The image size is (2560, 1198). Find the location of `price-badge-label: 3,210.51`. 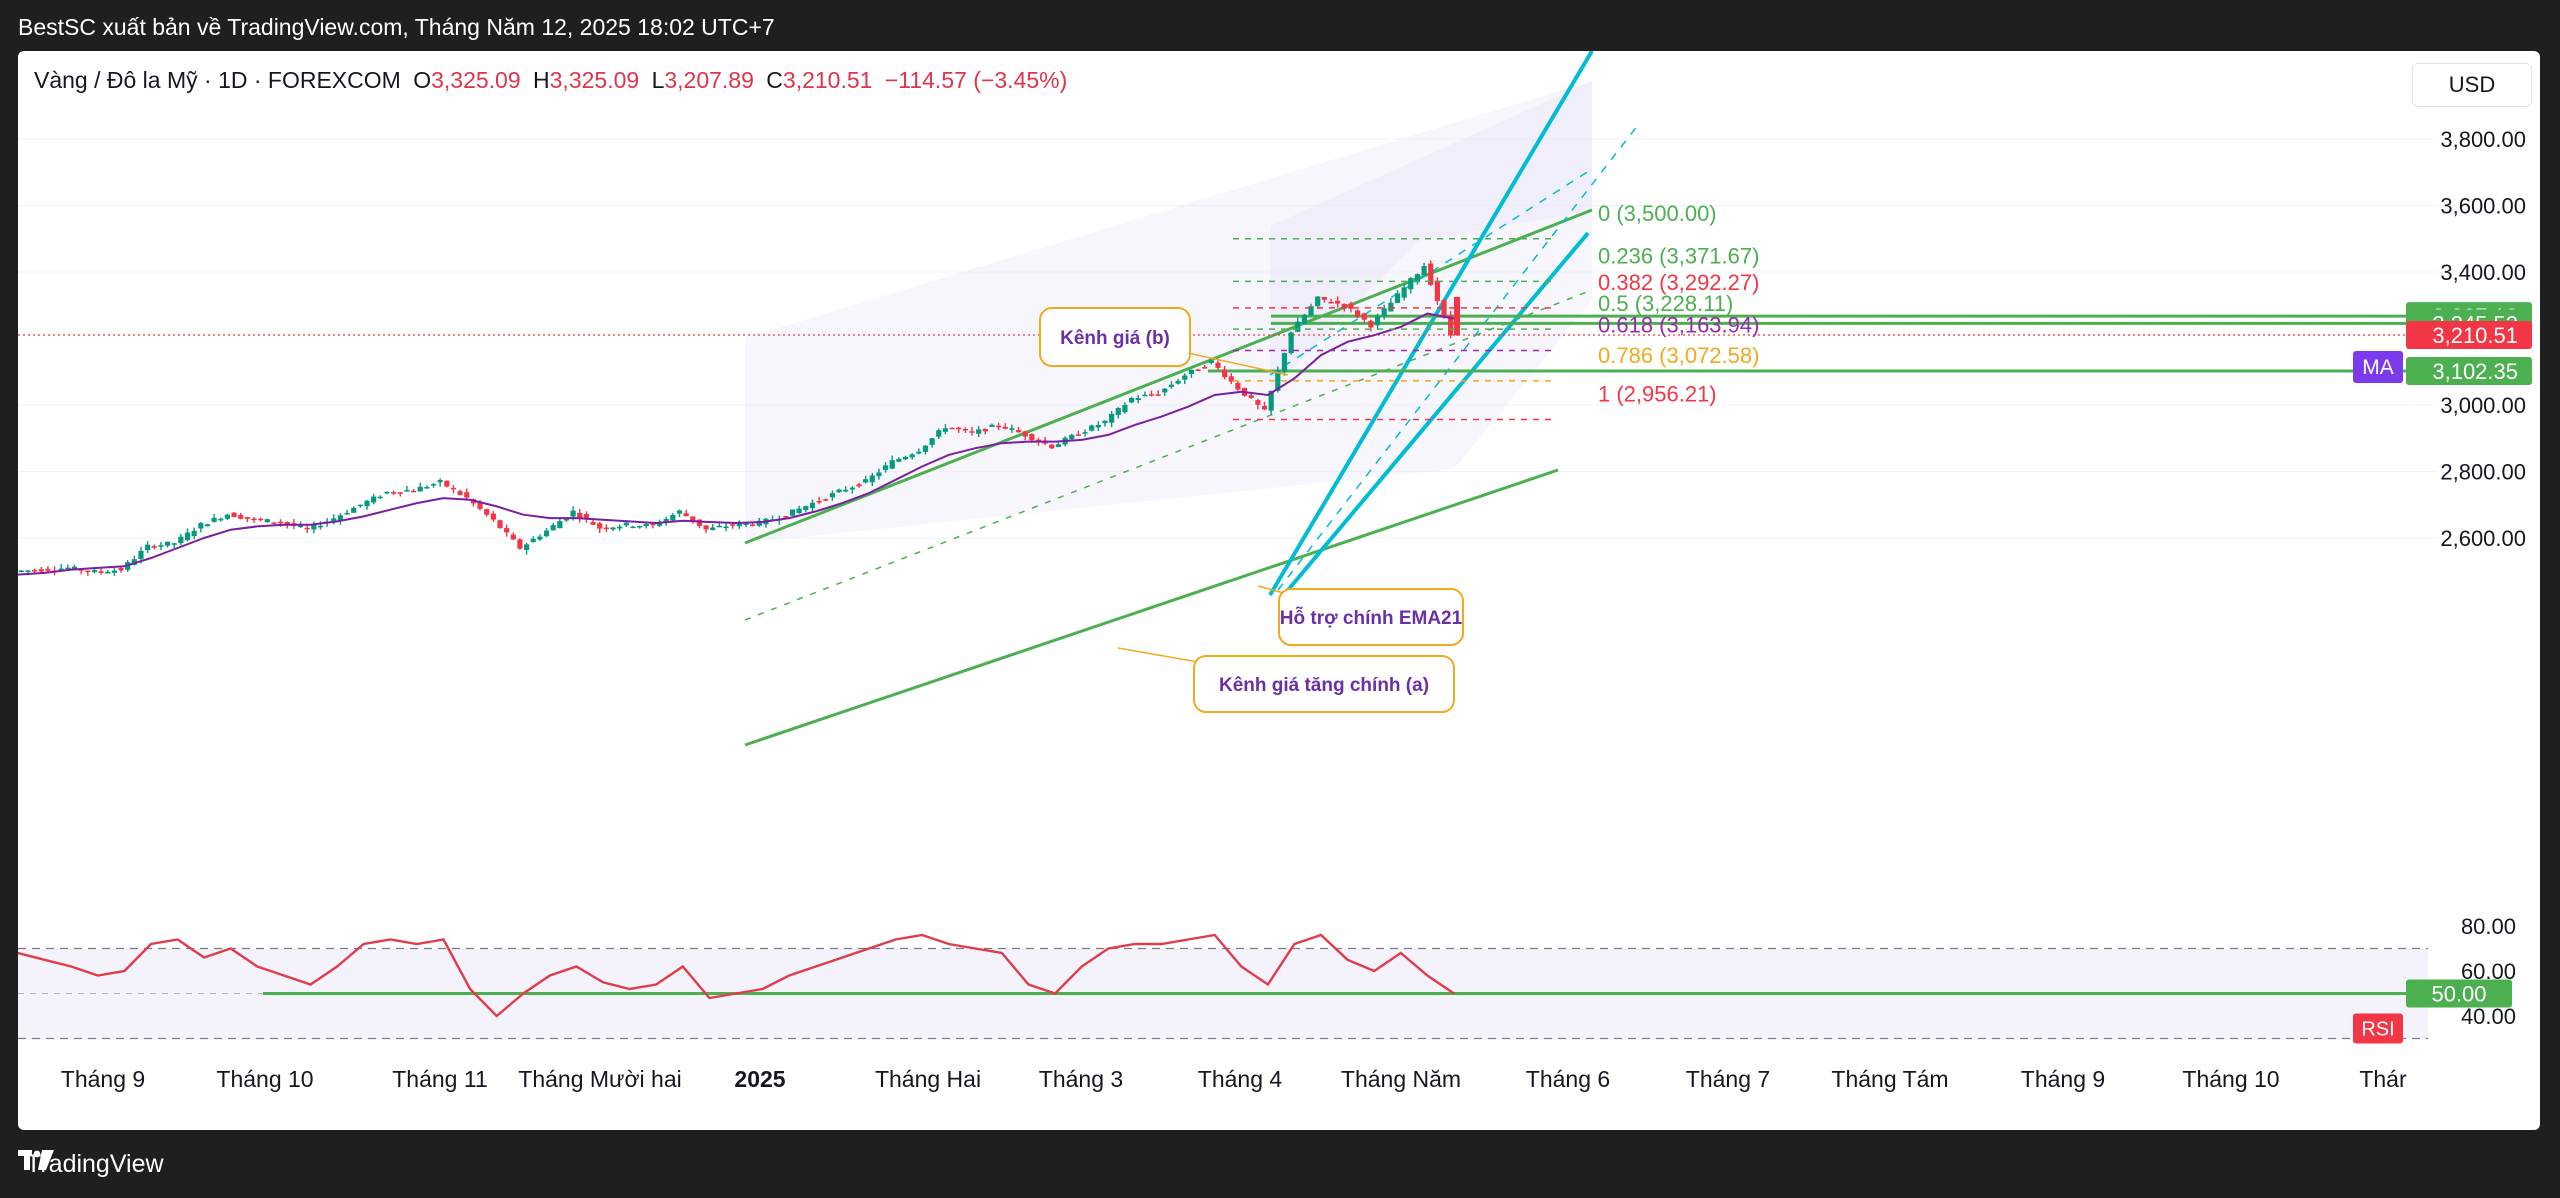

price-badge-label: 3,210.51 is located at coordinates (2475, 335).